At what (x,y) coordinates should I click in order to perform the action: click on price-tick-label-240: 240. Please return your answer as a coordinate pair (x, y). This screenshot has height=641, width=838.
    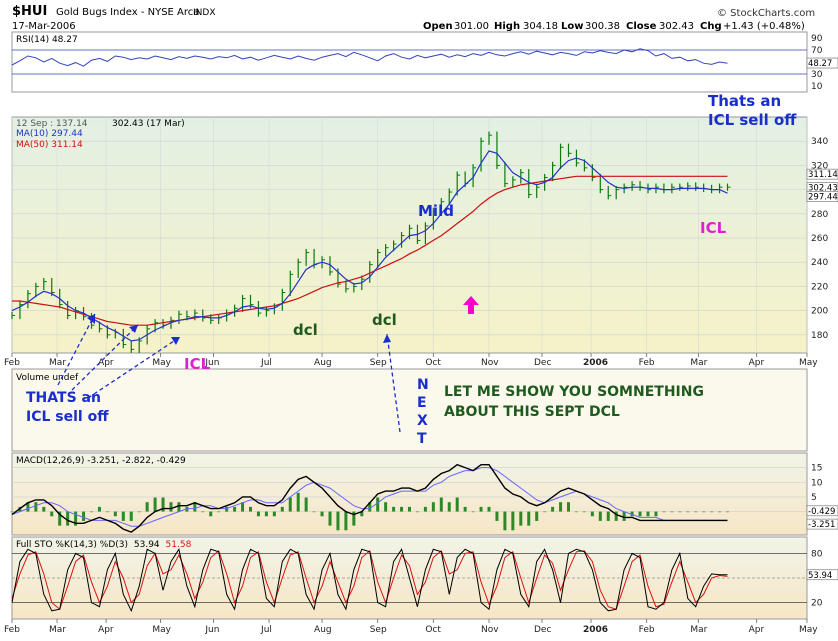
    Looking at the image, I should click on (819, 263).